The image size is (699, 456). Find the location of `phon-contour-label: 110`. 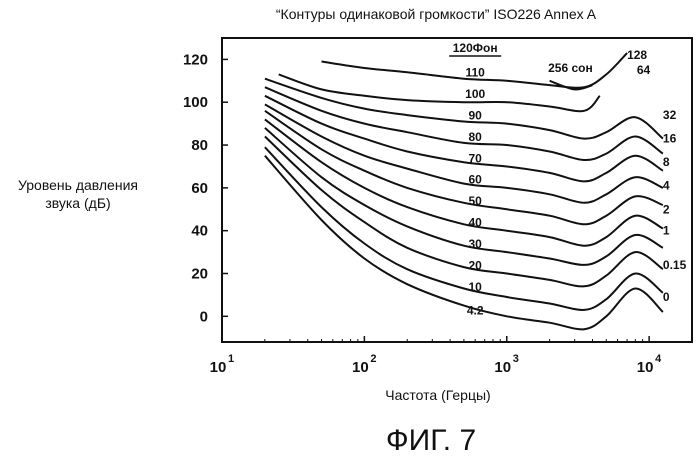

phon-contour-label: 110 is located at coordinates (475, 73).